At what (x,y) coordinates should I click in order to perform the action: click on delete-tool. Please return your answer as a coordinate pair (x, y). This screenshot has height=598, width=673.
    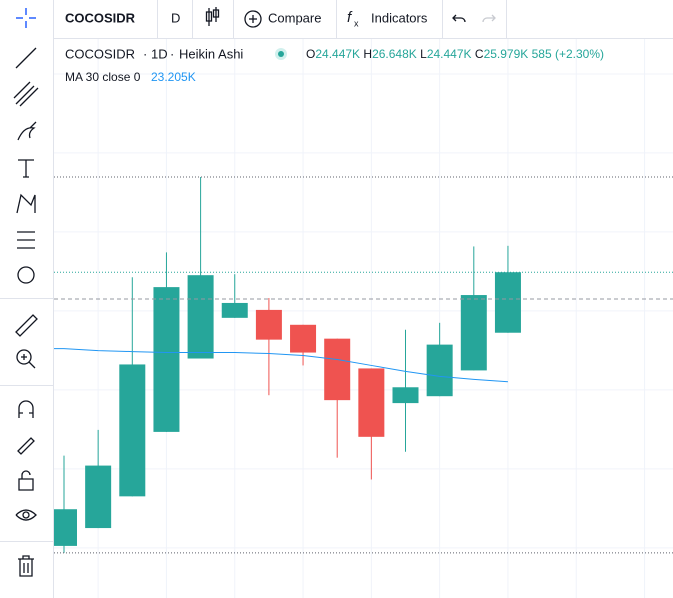
    Looking at the image, I should click on (26, 566).